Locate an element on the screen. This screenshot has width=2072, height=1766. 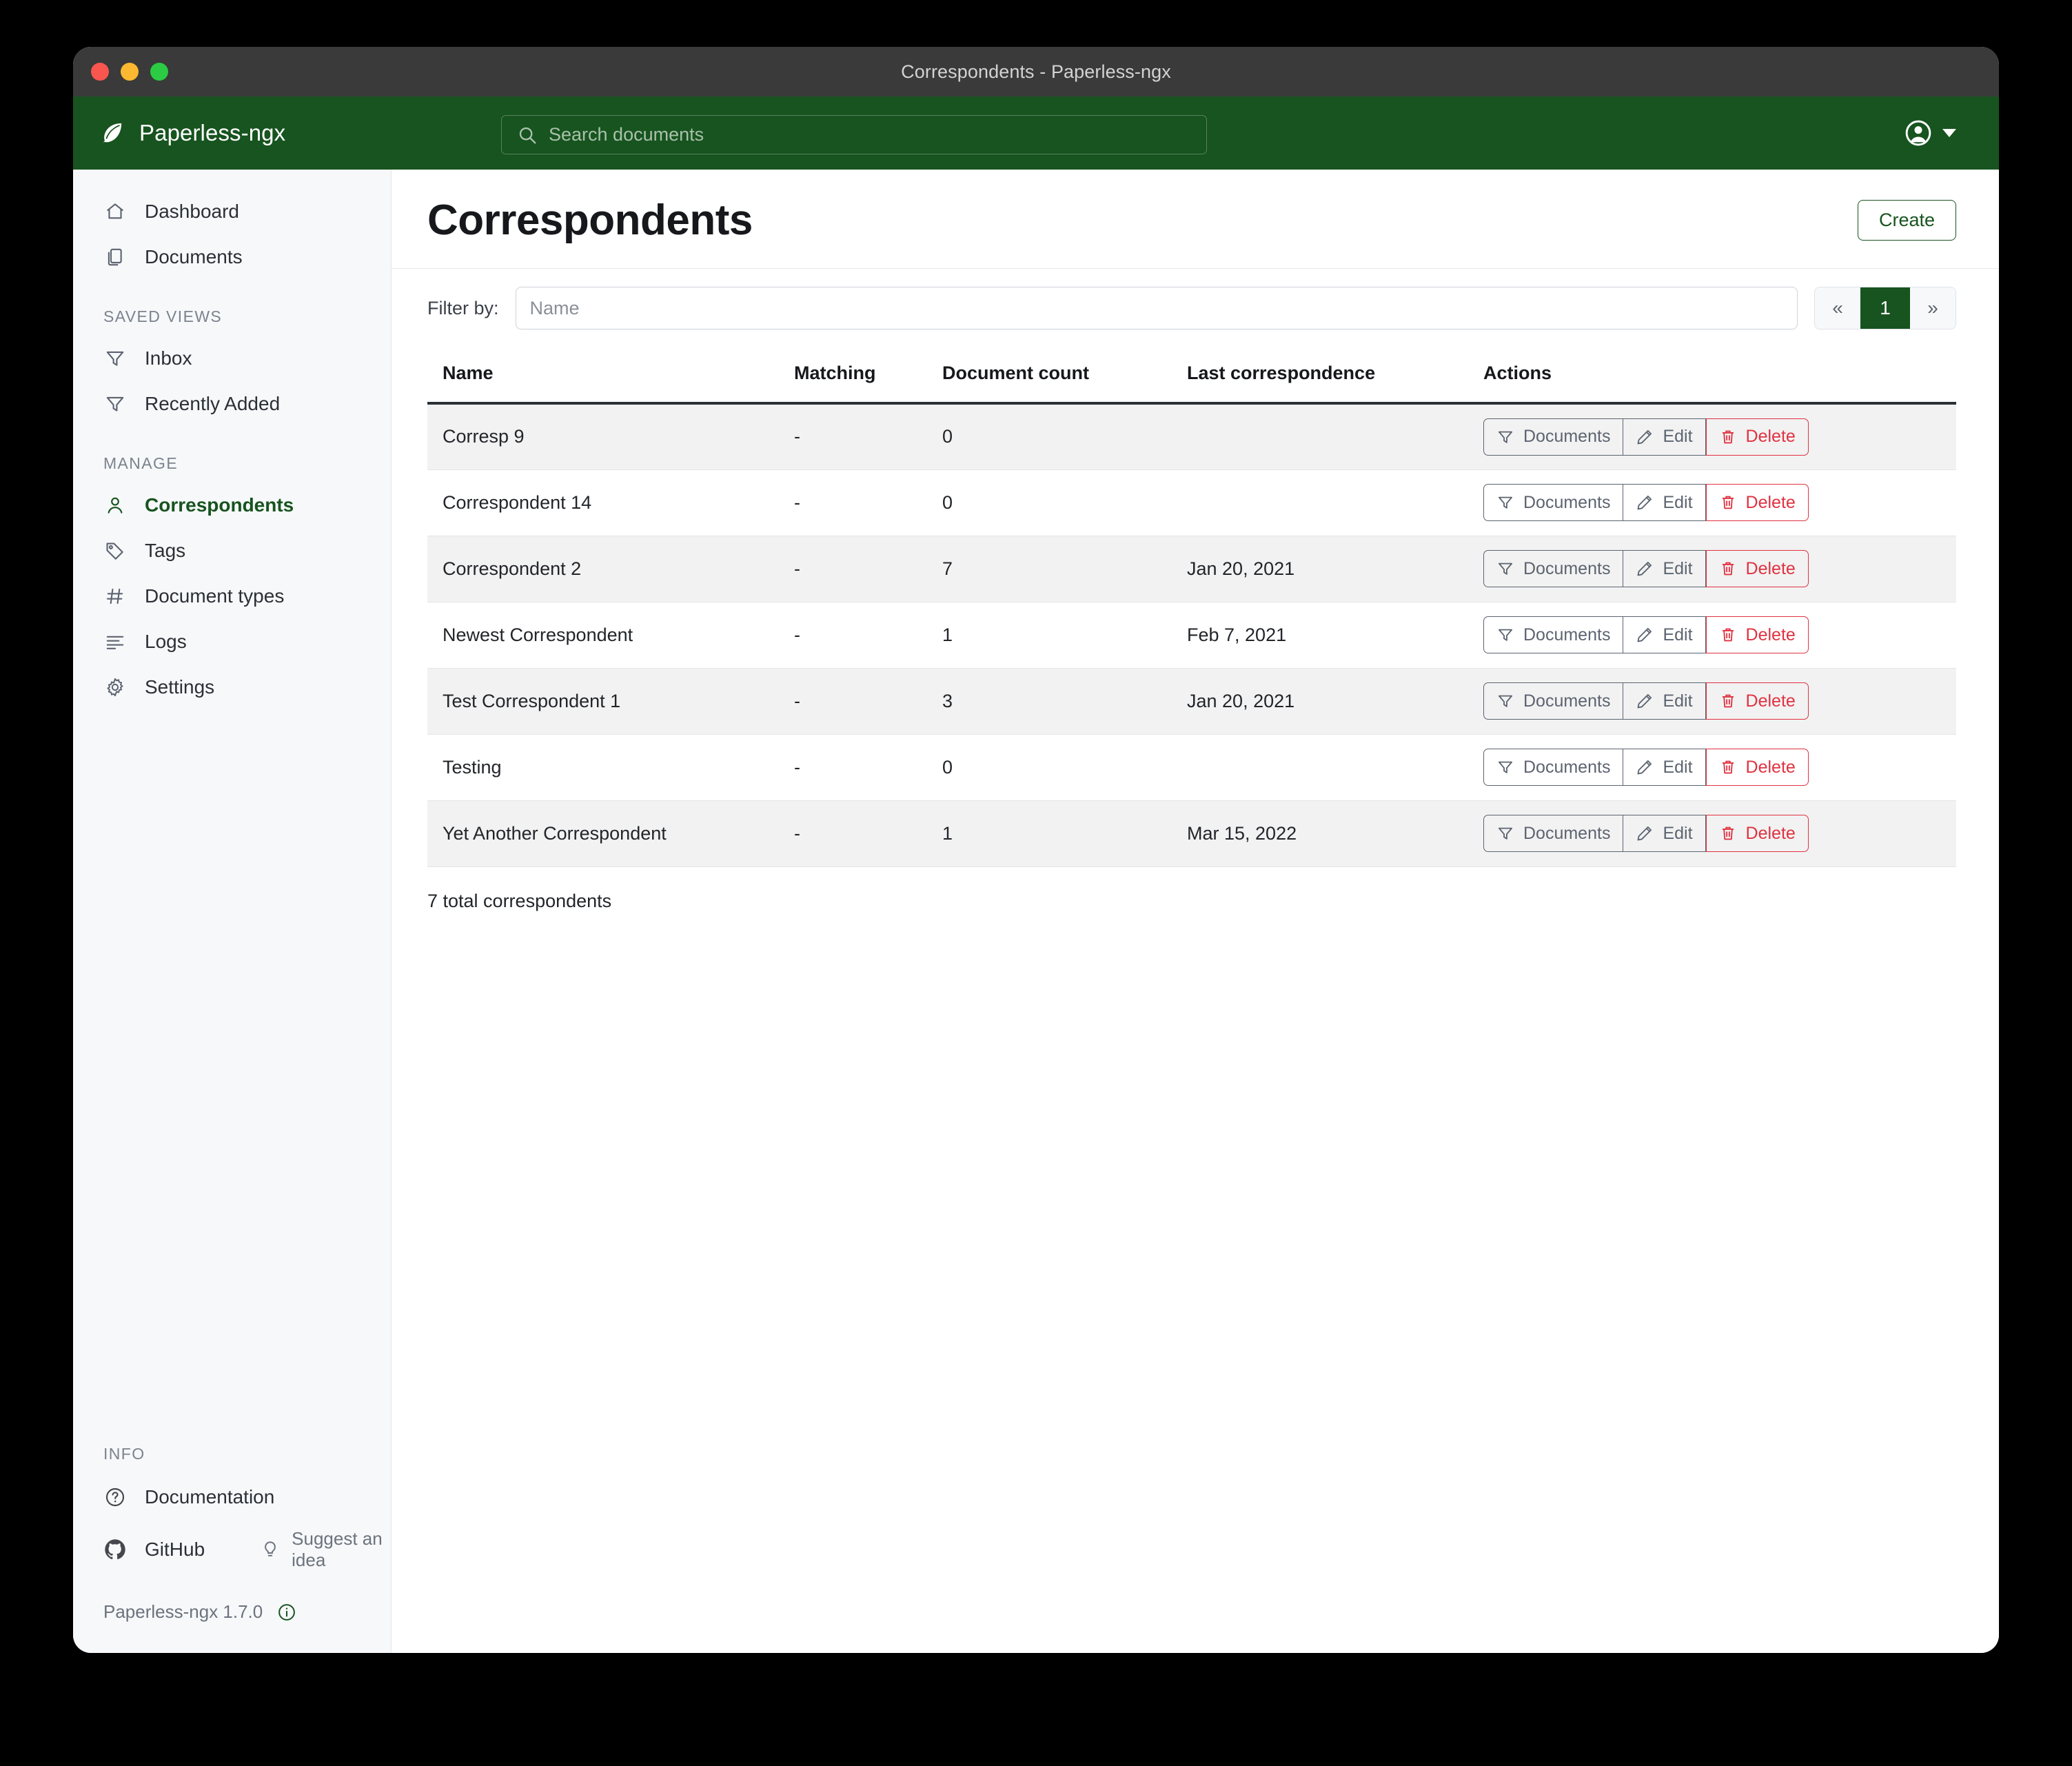
sidebar-item-dashboard: Dashboard is located at coordinates (232, 212).